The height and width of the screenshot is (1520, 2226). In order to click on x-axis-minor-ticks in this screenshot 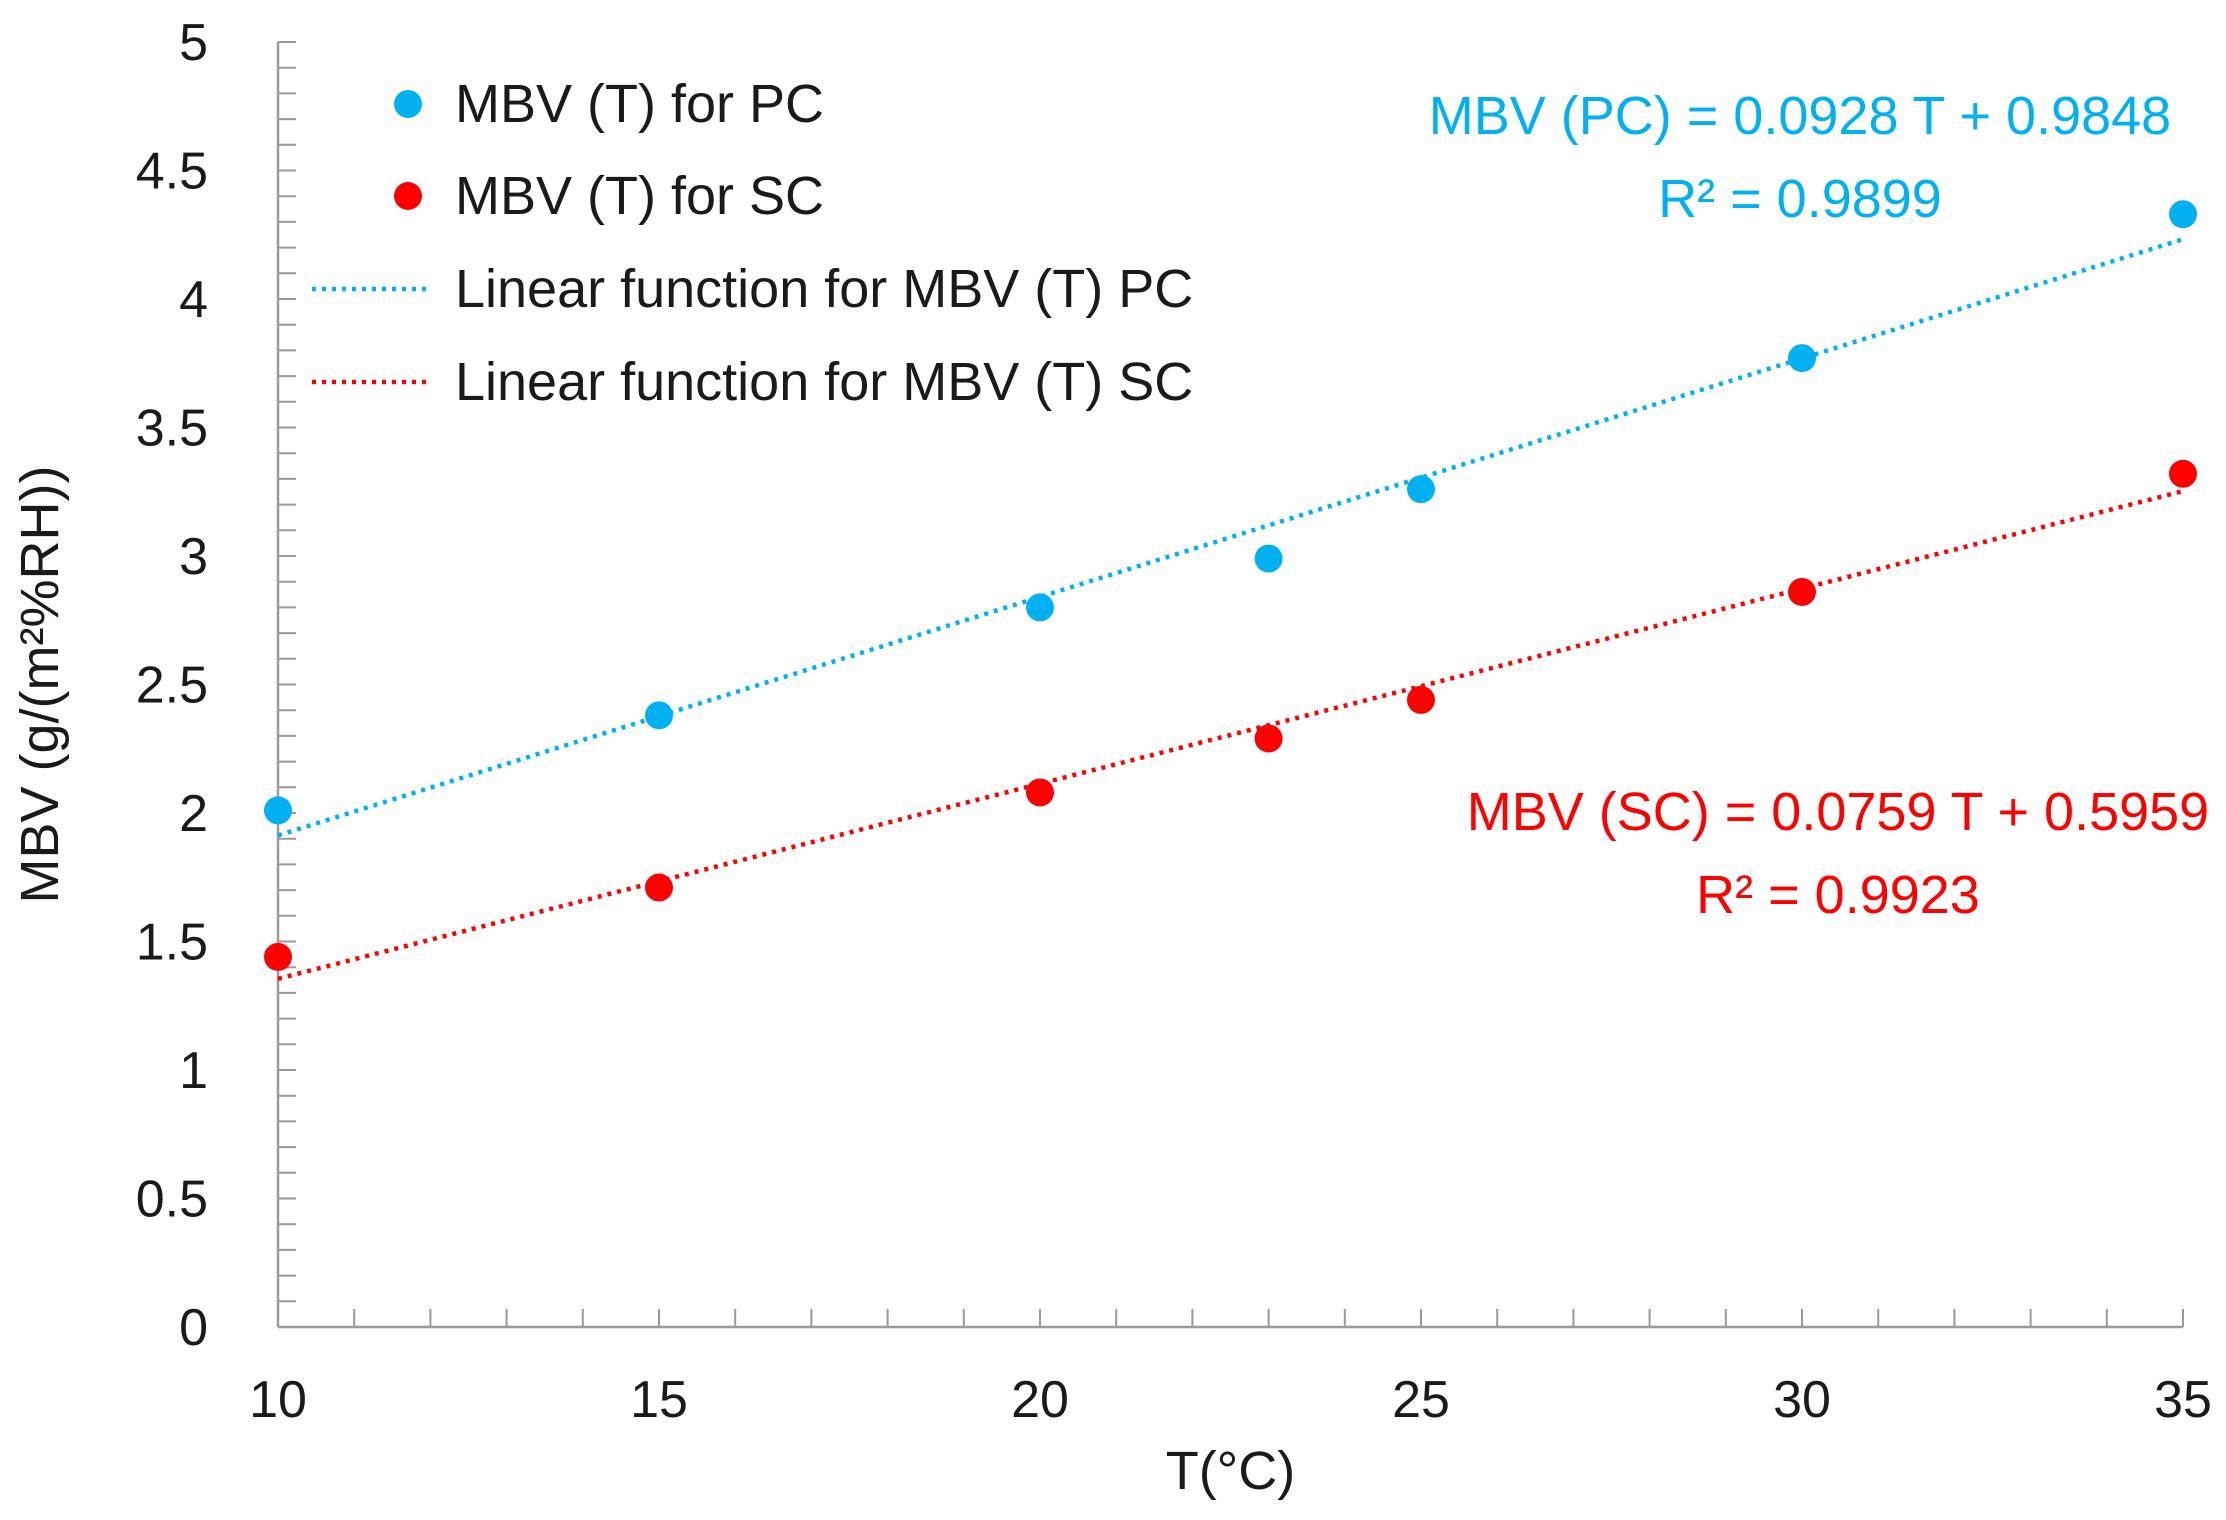, I will do `click(1230, 1318)`.